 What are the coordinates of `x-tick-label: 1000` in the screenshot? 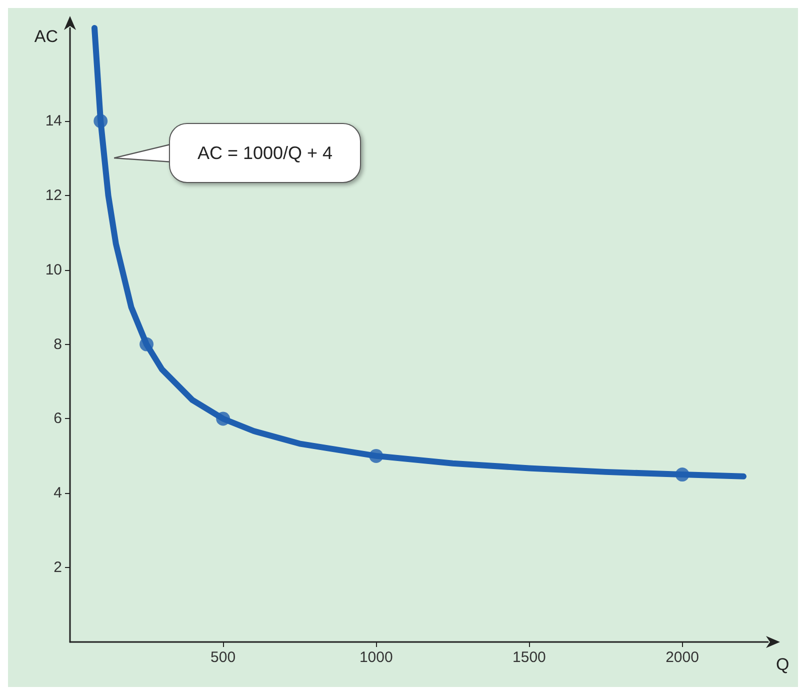 It's located at (376, 657).